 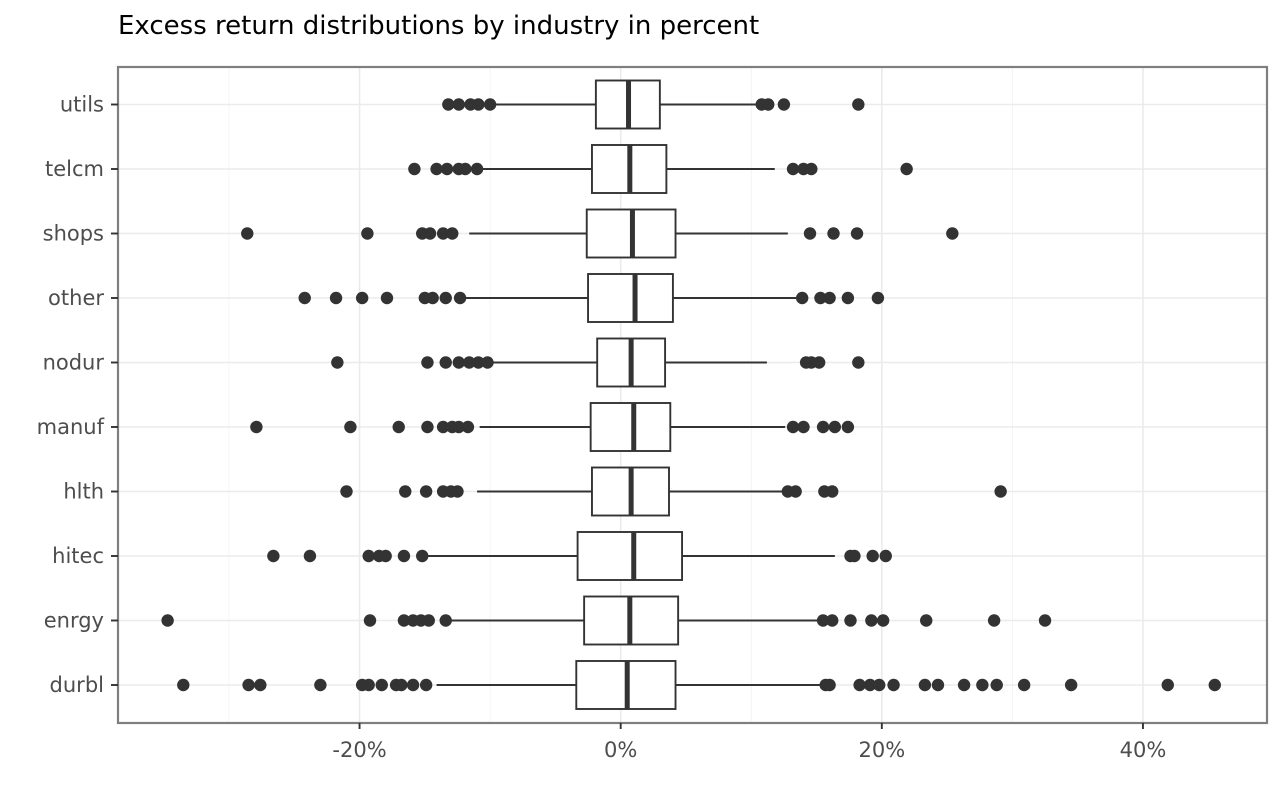 I want to click on y-tick-label: hlth, so click(x=83, y=492).